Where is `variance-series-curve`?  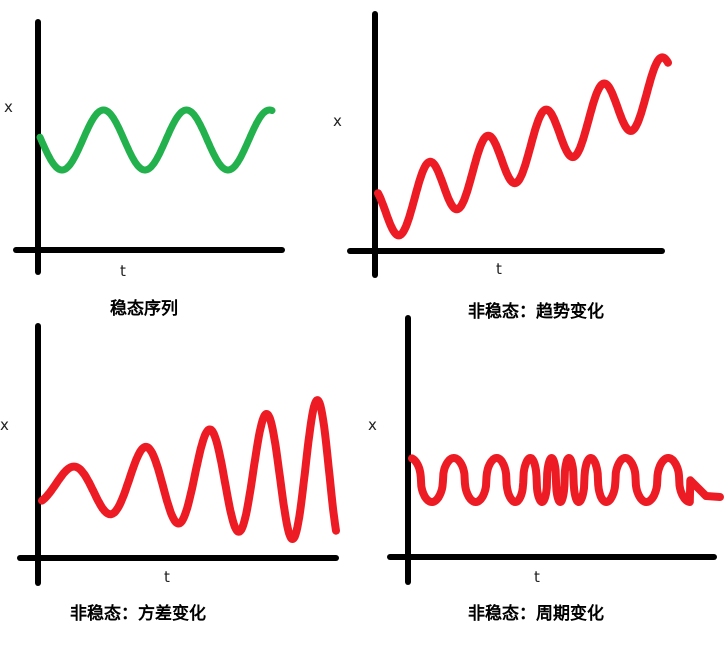
variance-series-curve is located at coordinates (189, 469).